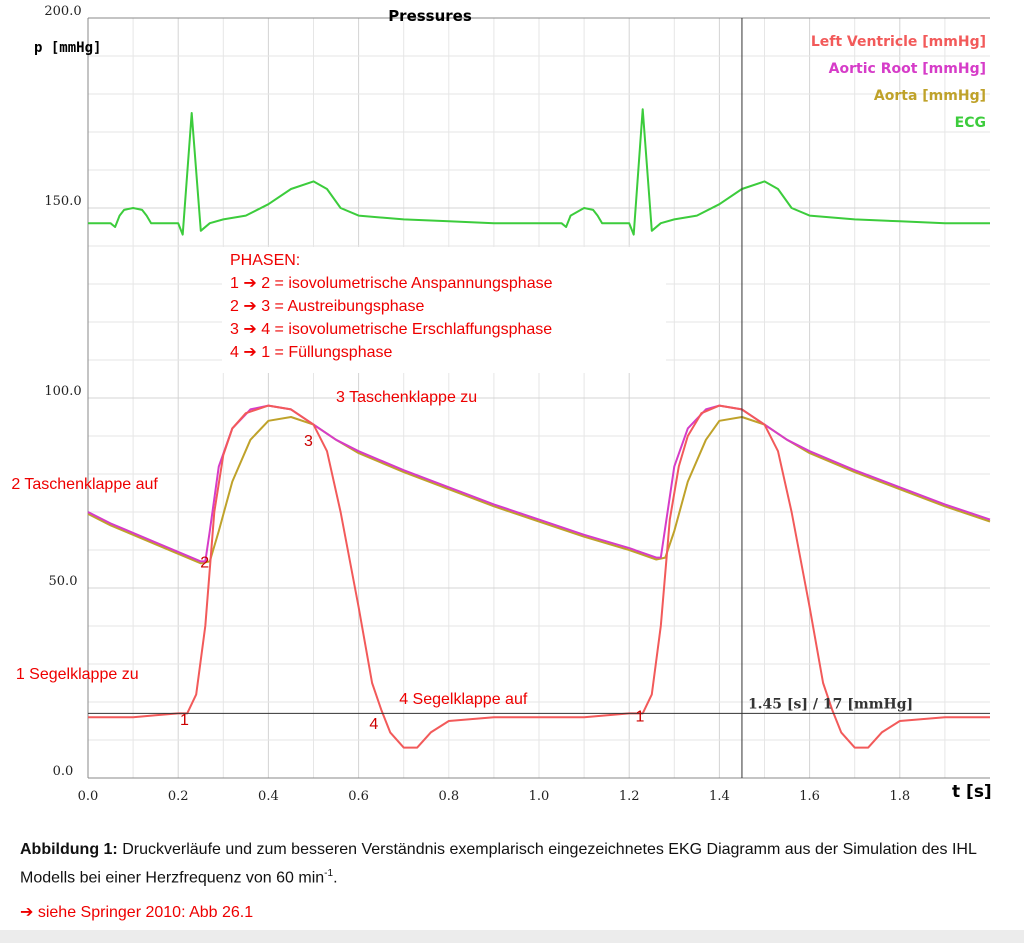 Image resolution: width=1024 pixels, height=943 pixels. I want to click on x-axis-label: t [s], so click(972, 792).